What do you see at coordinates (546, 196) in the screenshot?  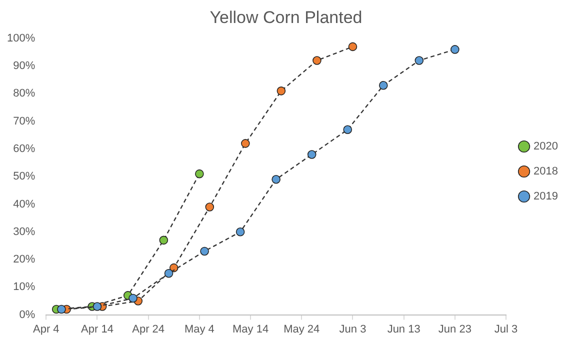 I see `legend-label: 2019` at bounding box center [546, 196].